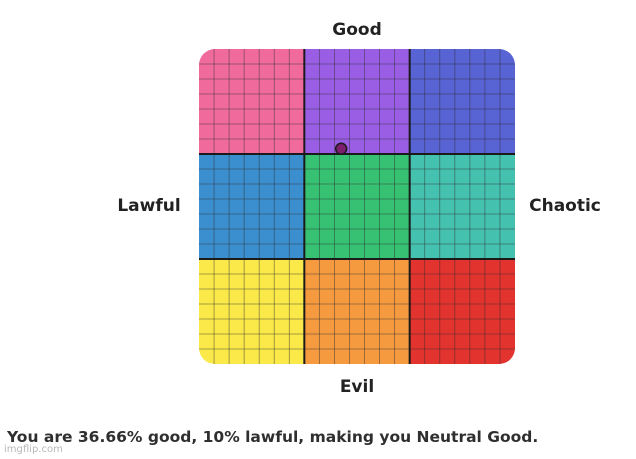 This screenshot has width=636, height=459. Describe the element at coordinates (462, 207) in the screenshot. I see `alignment-cell-r1-c2` at that location.